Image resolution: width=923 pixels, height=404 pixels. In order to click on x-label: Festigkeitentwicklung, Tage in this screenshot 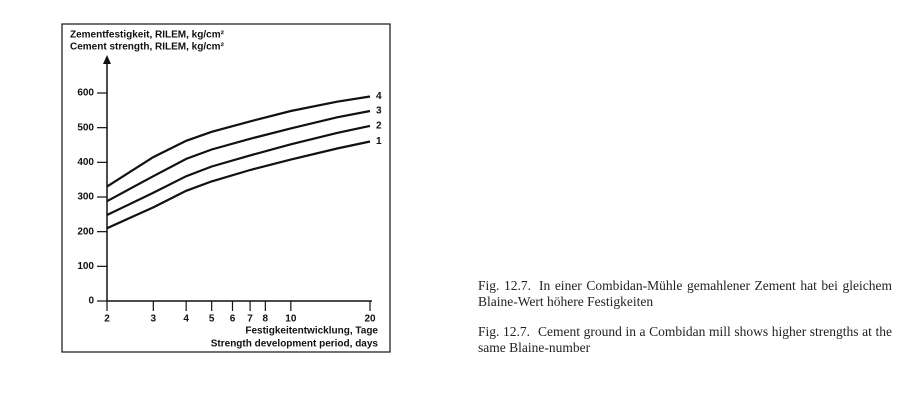, I will do `click(311, 331)`.